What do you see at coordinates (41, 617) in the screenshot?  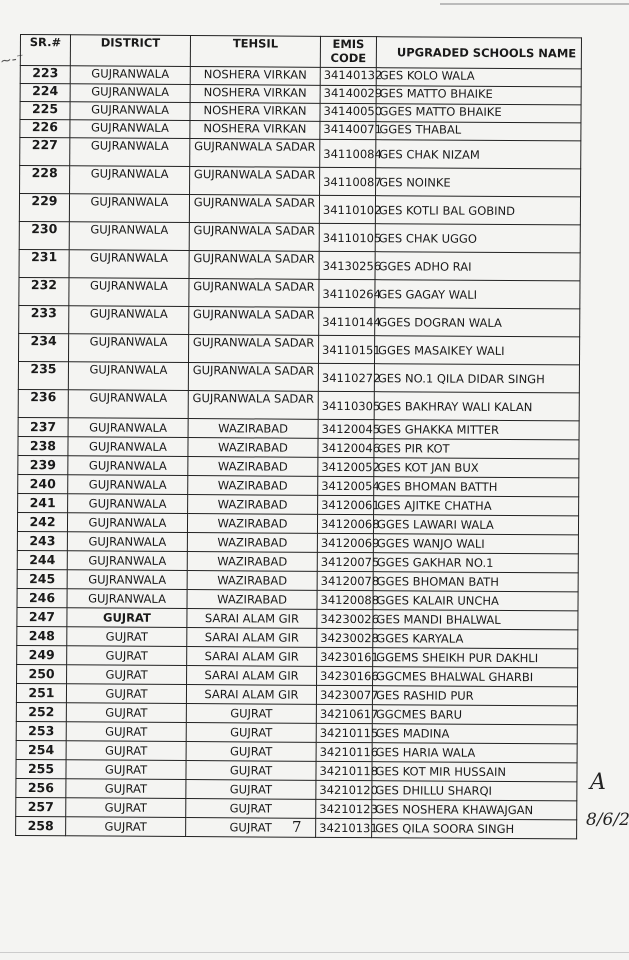 I see `cell-sr: 247` at bounding box center [41, 617].